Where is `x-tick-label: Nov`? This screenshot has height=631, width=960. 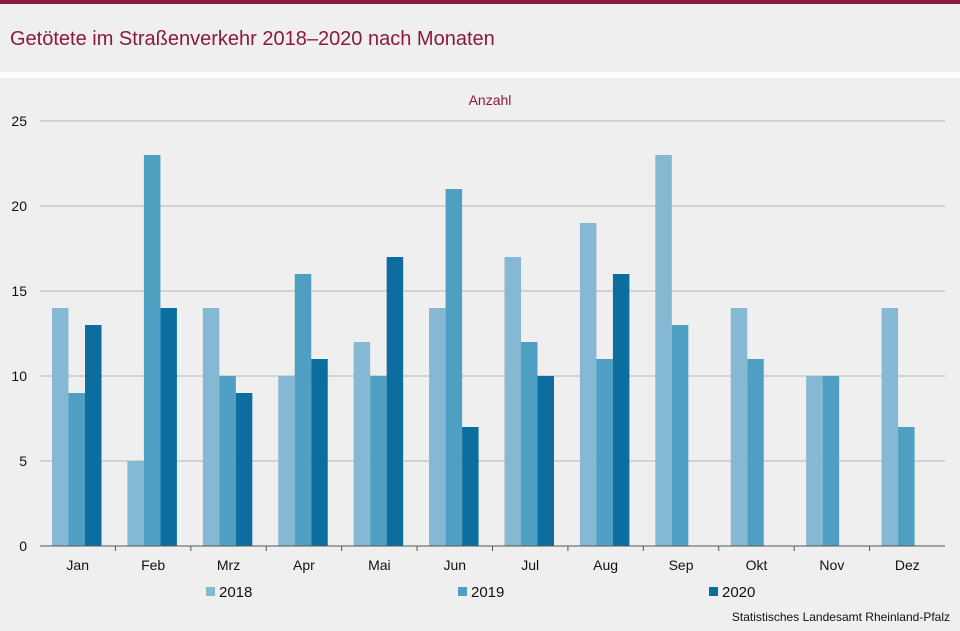
x-tick-label: Nov is located at coordinates (831, 565).